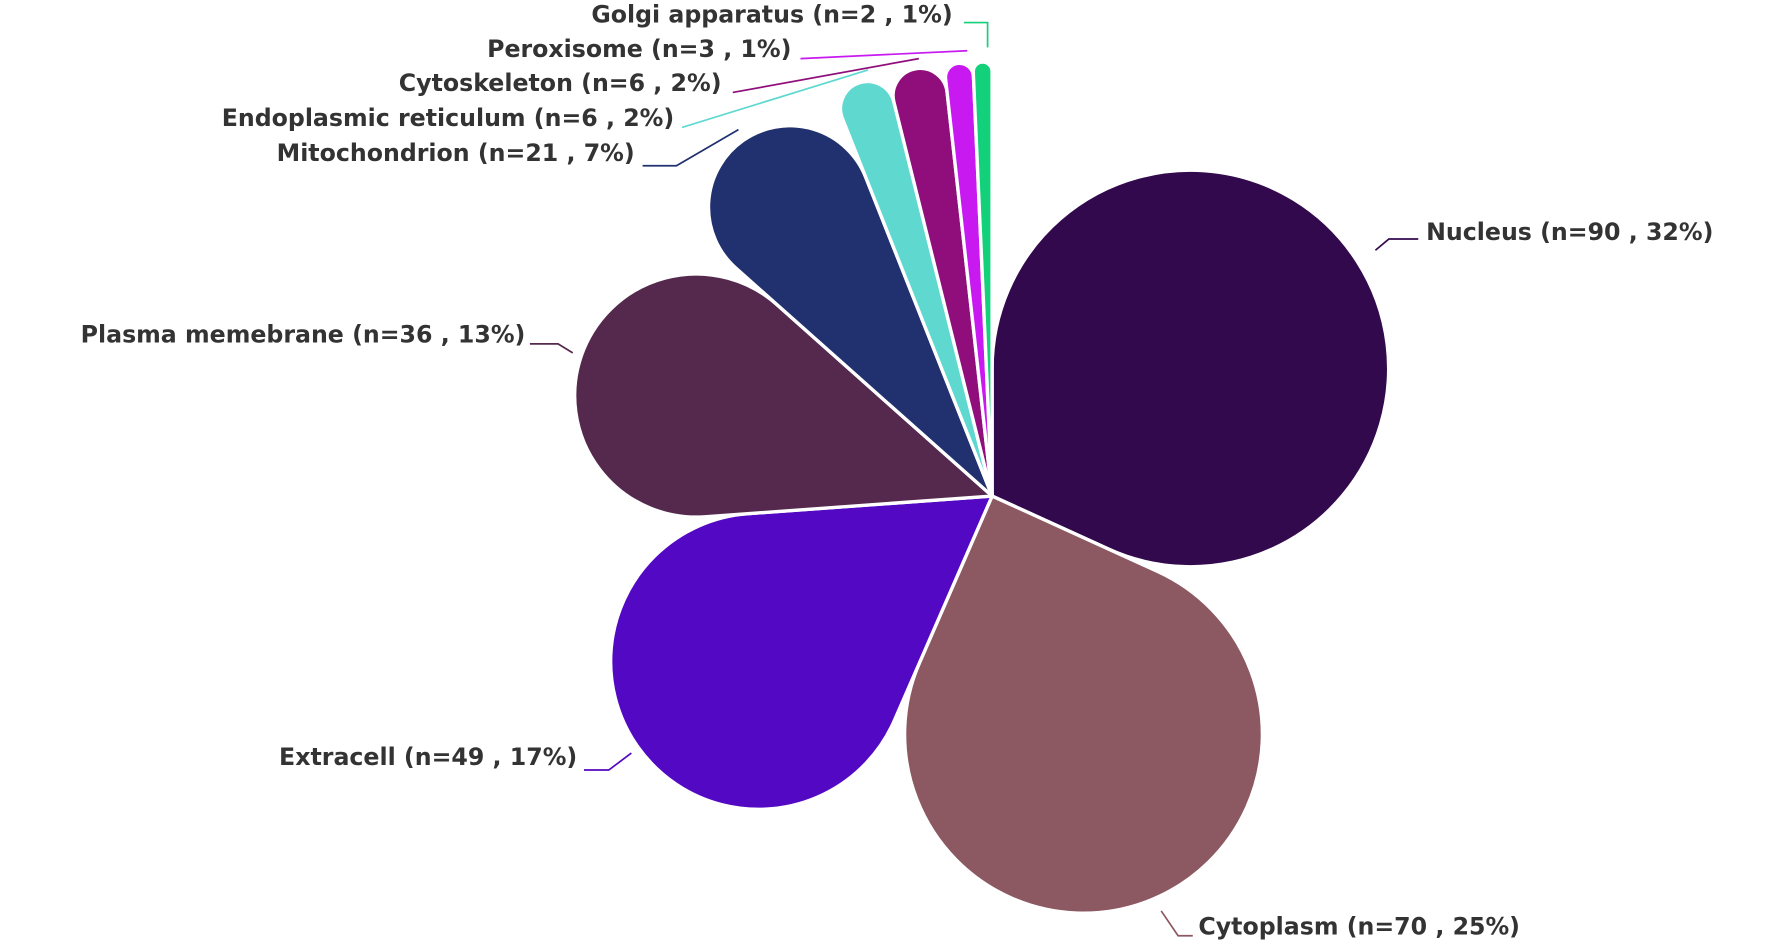 The width and height of the screenshot is (1770, 947). What do you see at coordinates (428, 757) in the screenshot?
I see `slice-label: Extracell (n=49 , 17%)` at bounding box center [428, 757].